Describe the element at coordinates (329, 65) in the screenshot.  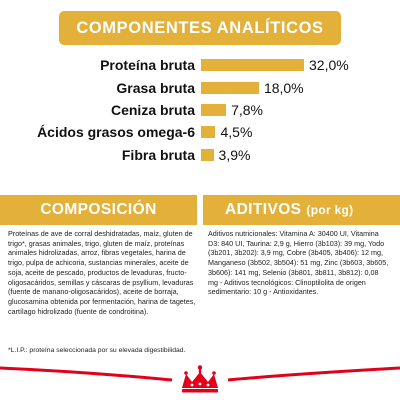
I see `nutrient-value: 32,0%` at that location.